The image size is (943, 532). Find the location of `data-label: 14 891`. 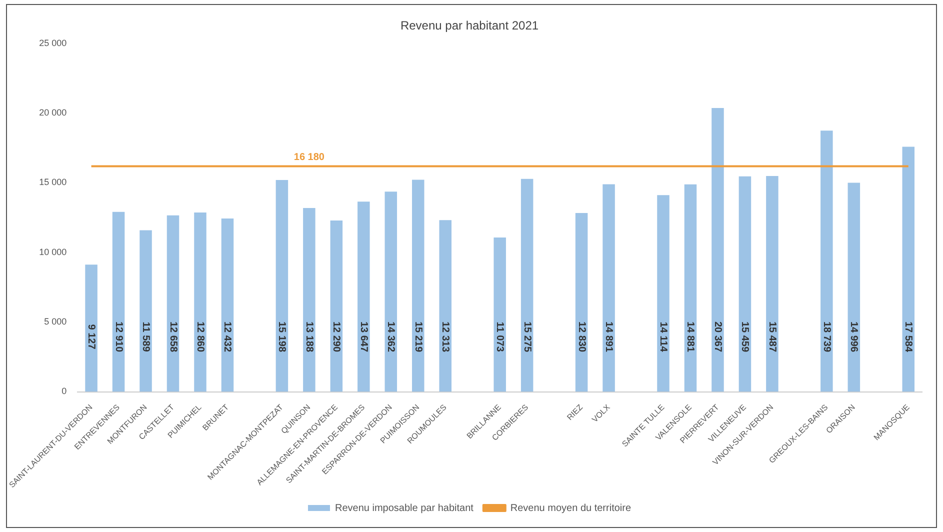

data-label: 14 891 is located at coordinates (608, 336).